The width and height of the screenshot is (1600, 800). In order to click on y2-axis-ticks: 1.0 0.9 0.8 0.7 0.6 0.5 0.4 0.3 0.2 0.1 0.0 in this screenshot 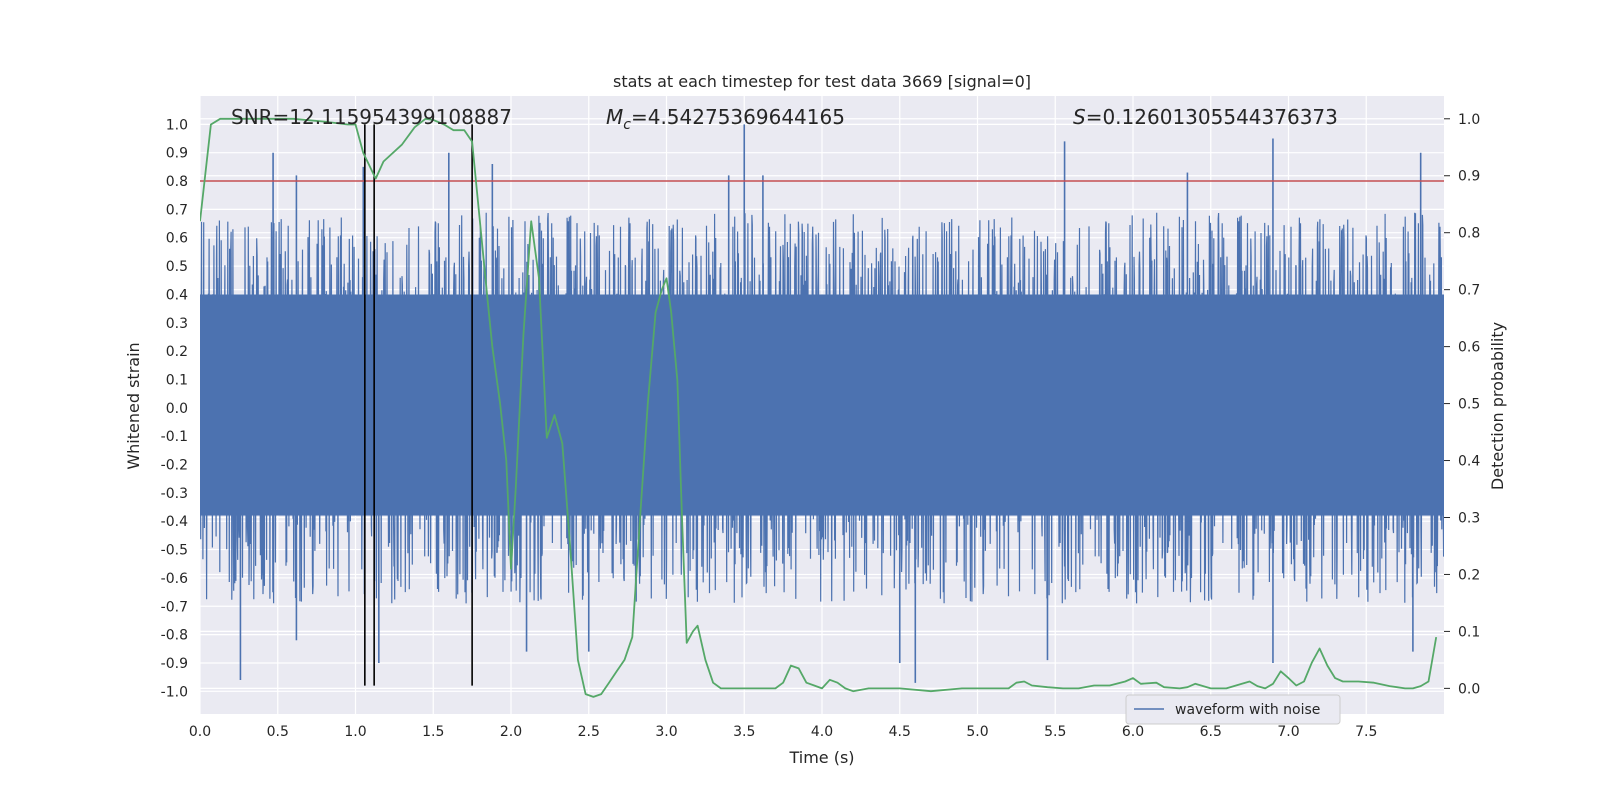, I will do `click(1462, 404)`.